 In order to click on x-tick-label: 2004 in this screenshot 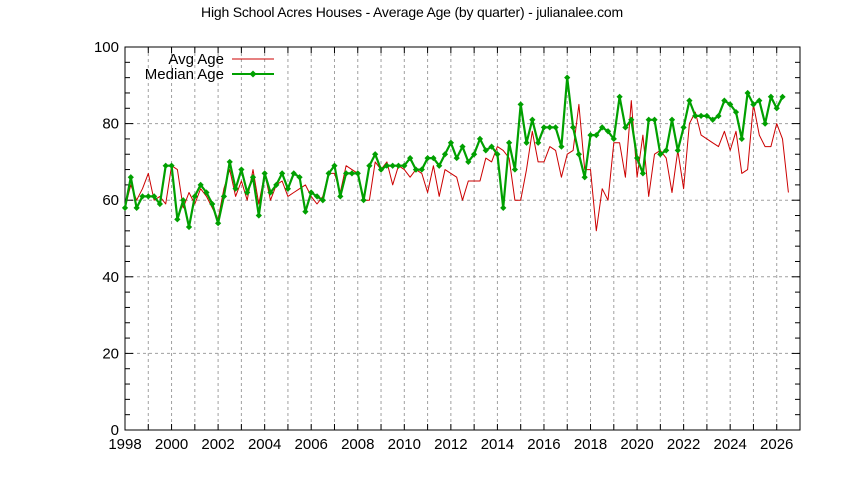, I will do `click(264, 444)`.